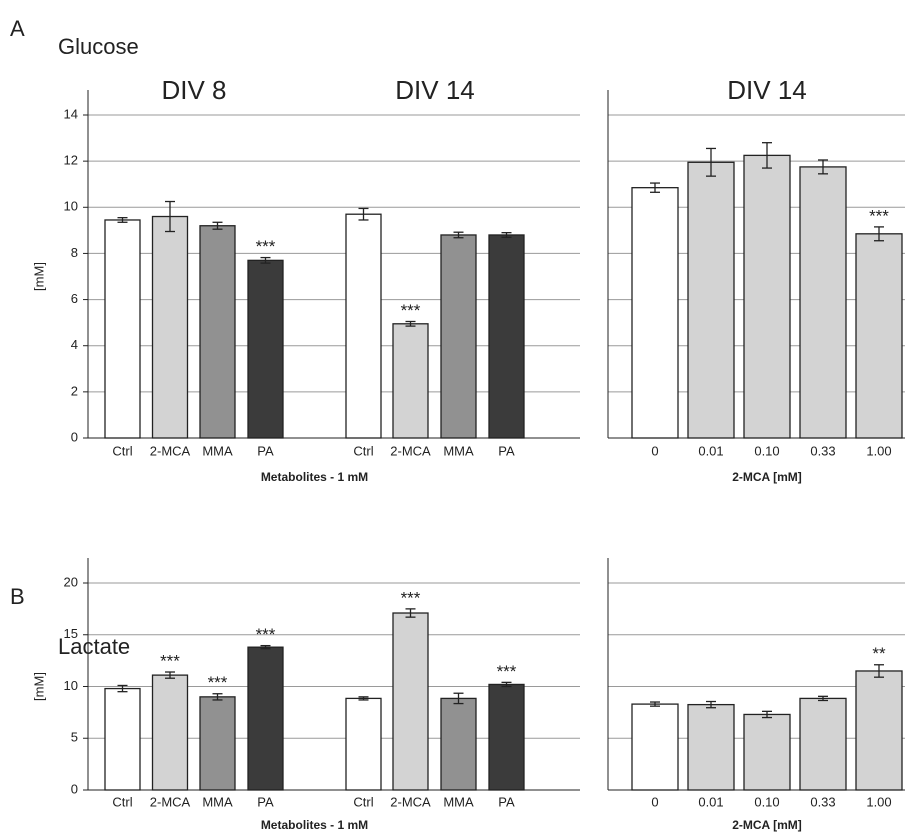 The image size is (909, 840). I want to click on y-tick-label: 4, so click(74, 344).